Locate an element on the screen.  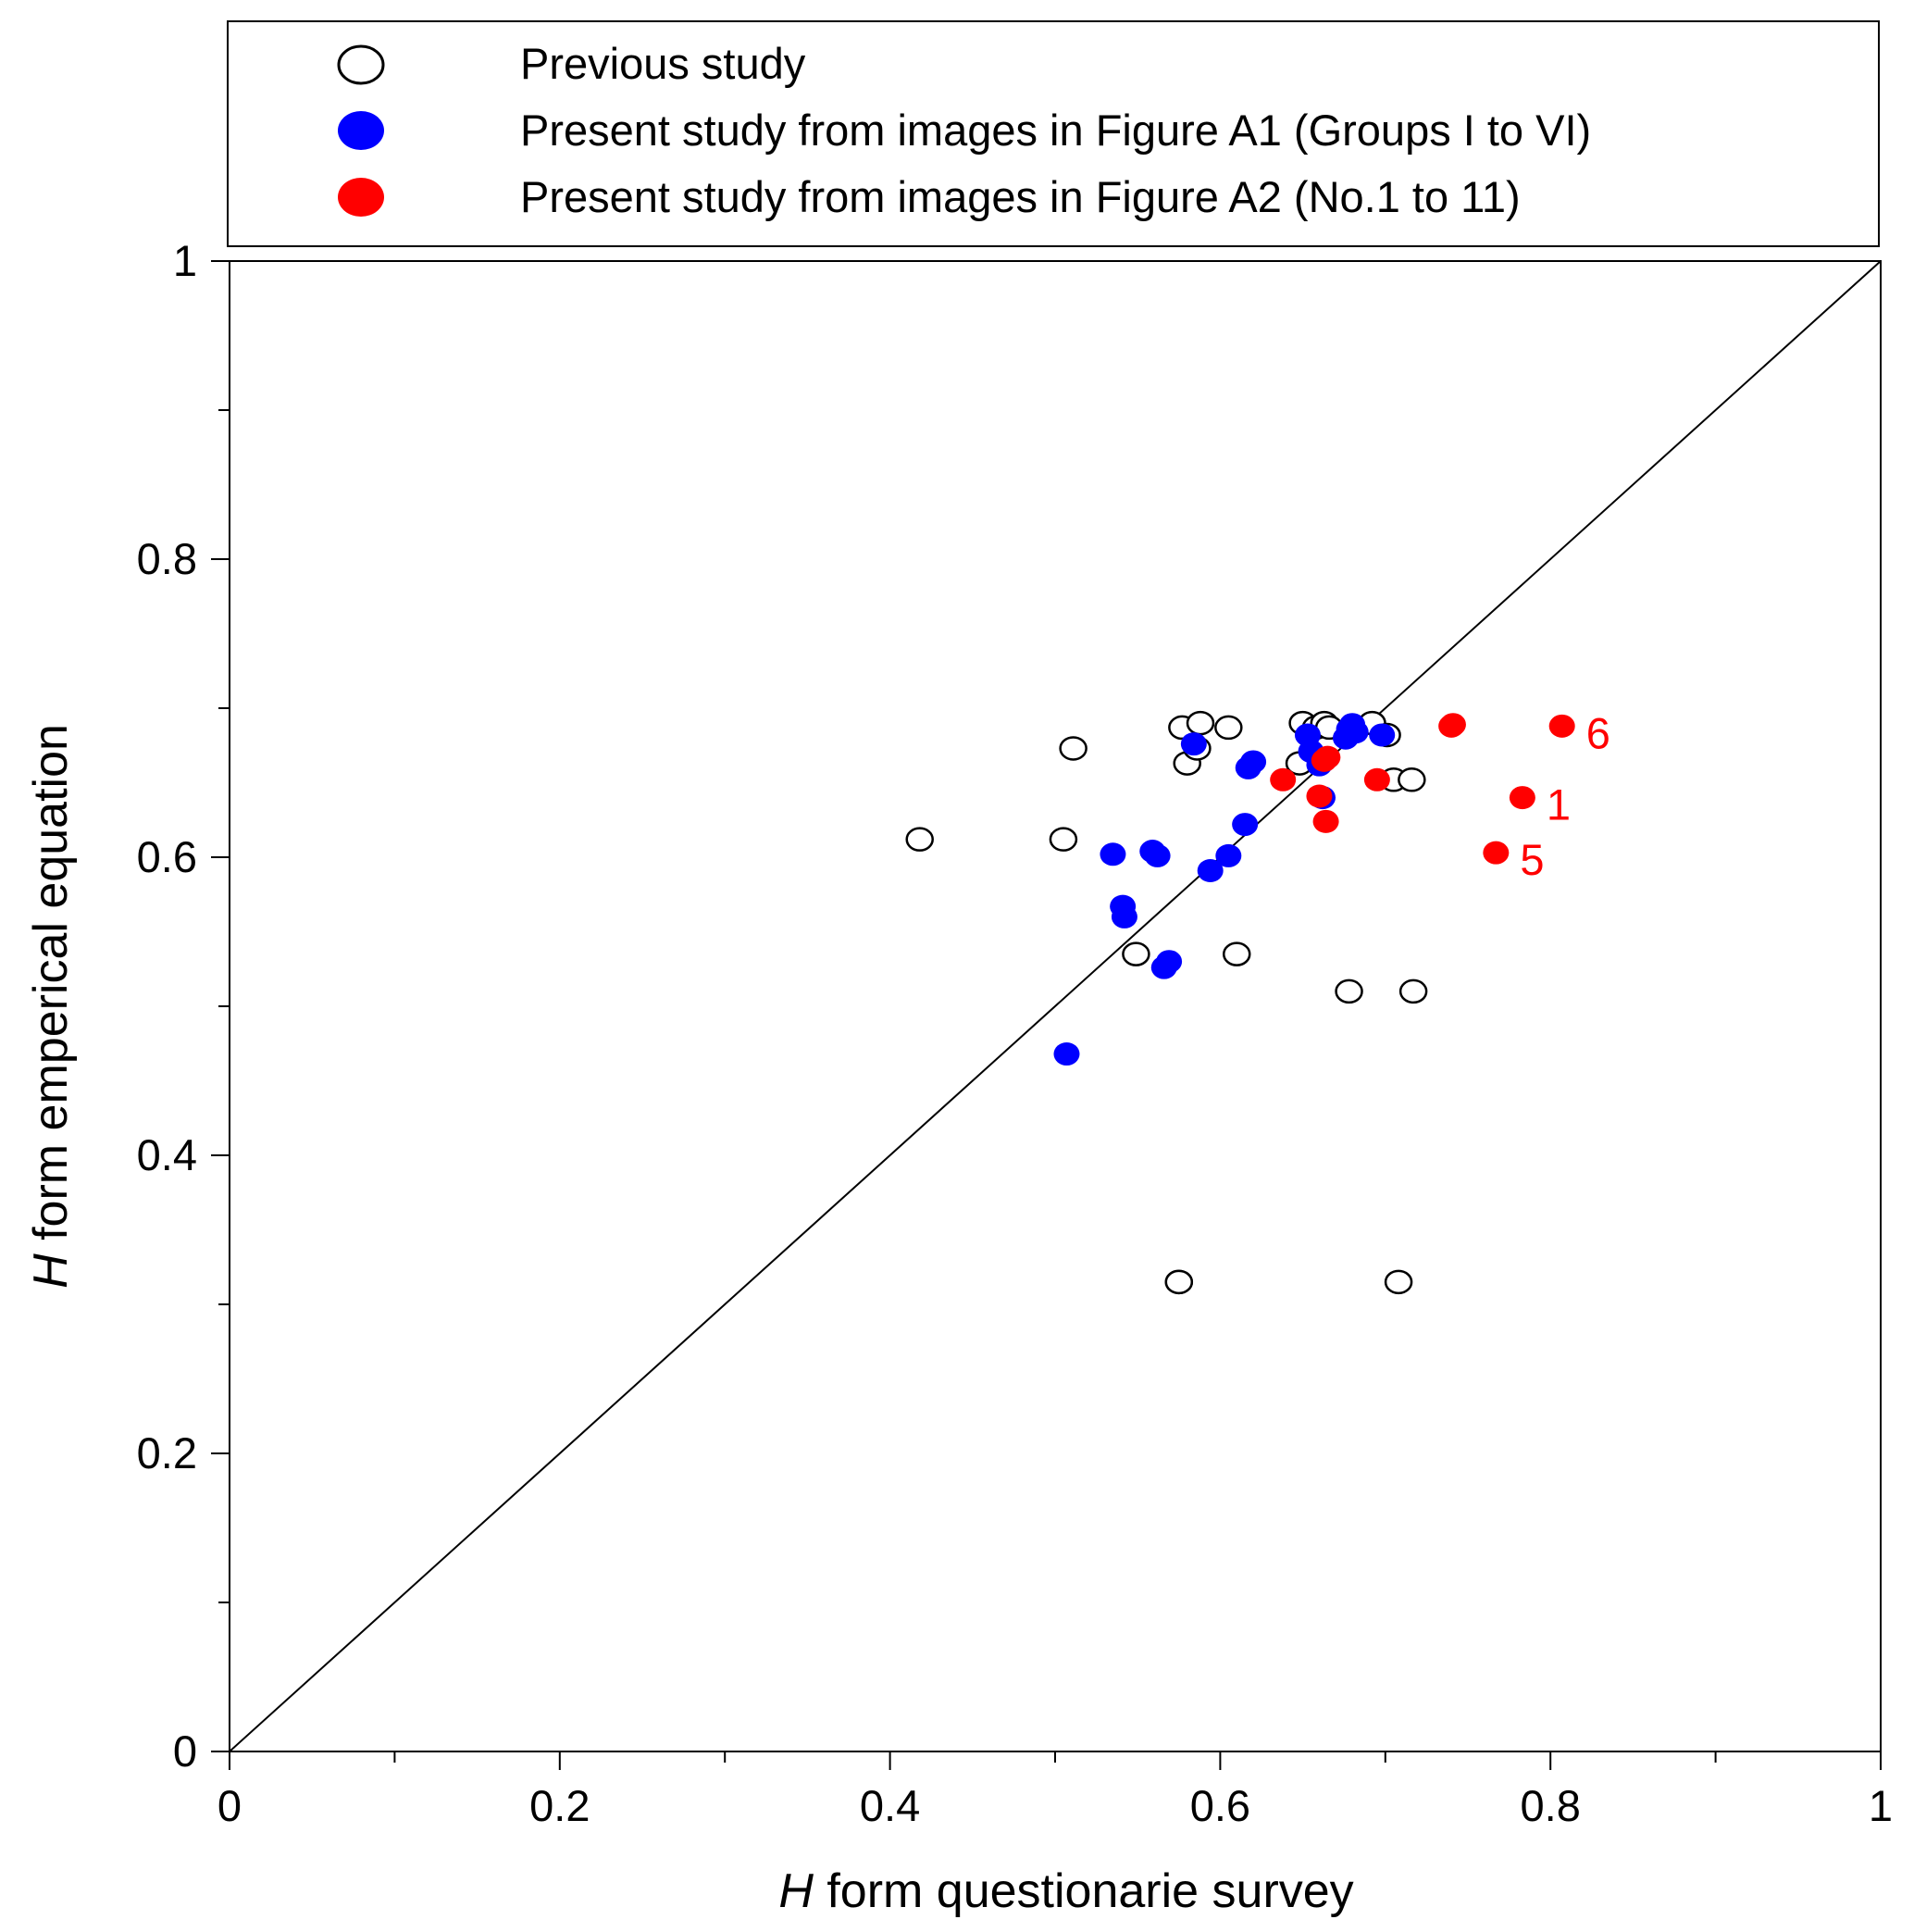
data-points: 15 6 is located at coordinates (1257, 1001).